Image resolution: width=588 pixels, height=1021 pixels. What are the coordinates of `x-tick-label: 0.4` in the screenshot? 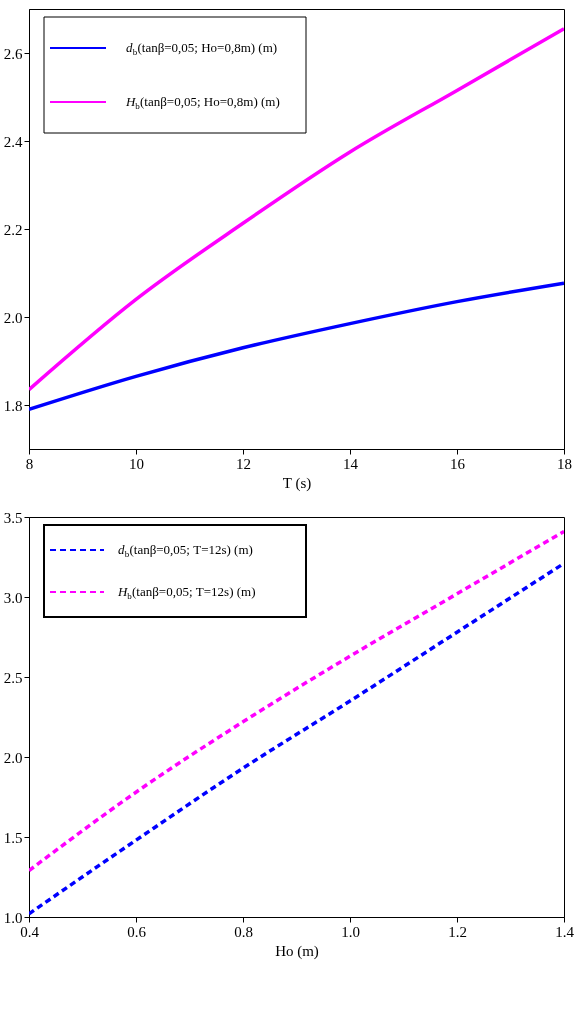 It's located at (30, 931).